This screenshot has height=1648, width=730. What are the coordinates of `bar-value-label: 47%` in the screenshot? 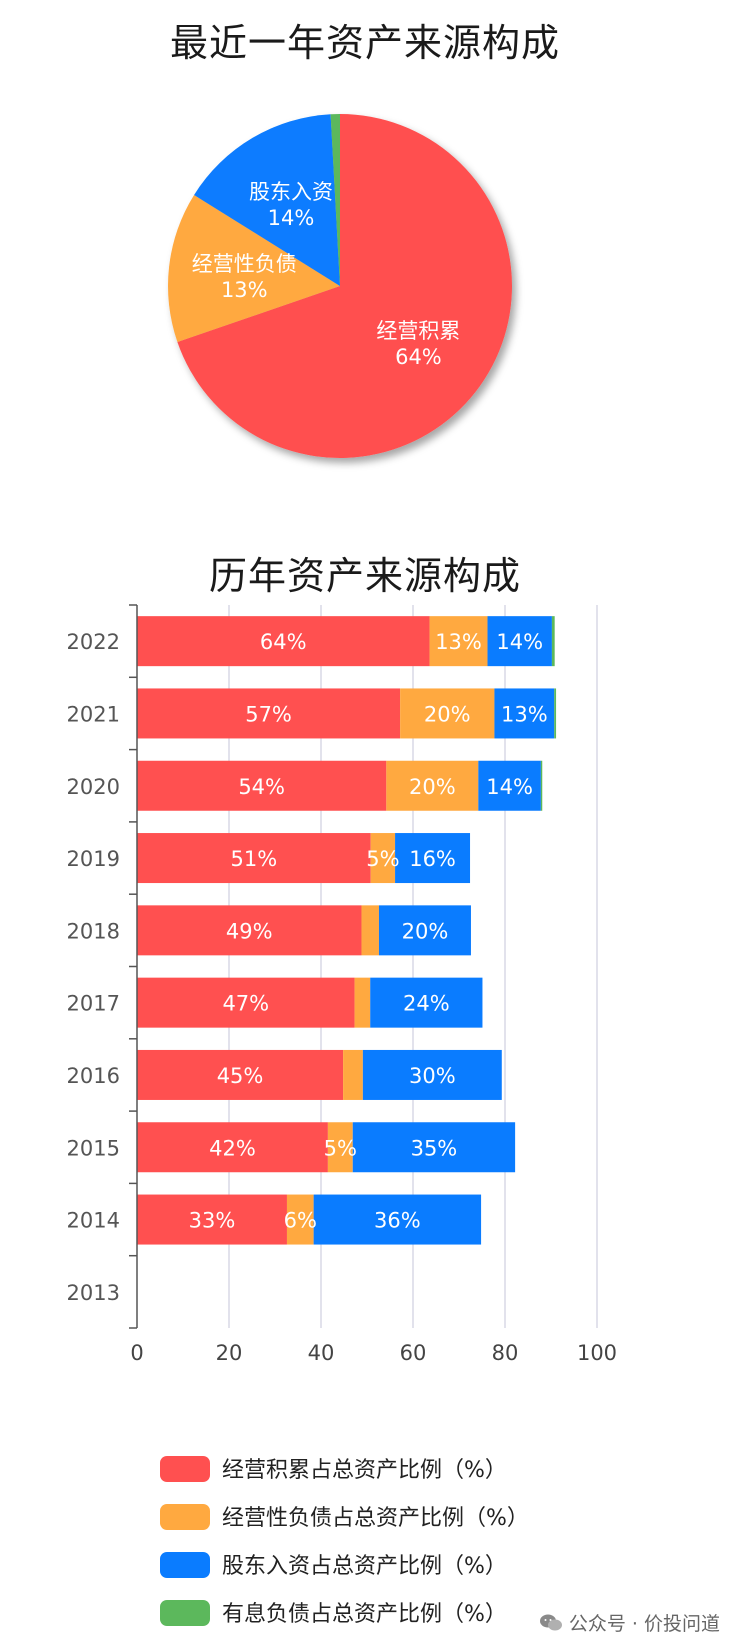 It's located at (245, 1004).